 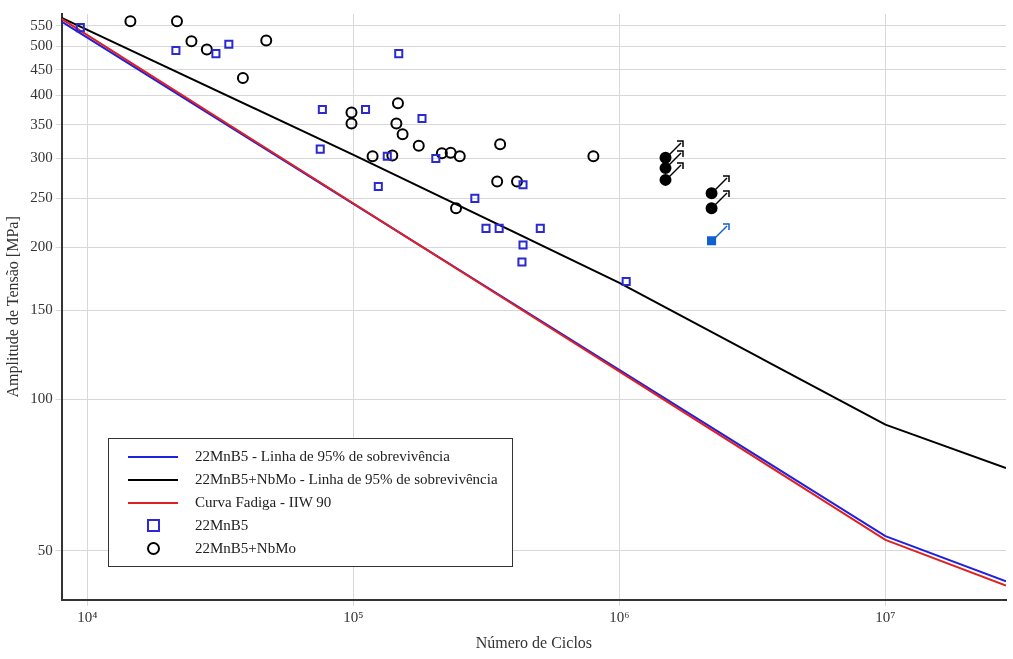 I want to click on y-tick-label: 100, so click(x=41, y=398).